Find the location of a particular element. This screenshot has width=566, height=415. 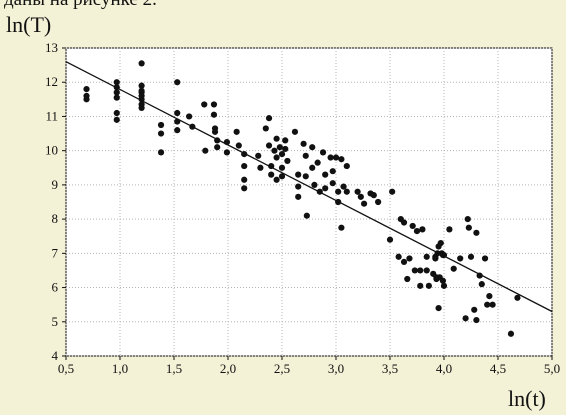

y-tick-label: 10 is located at coordinates (51, 150).